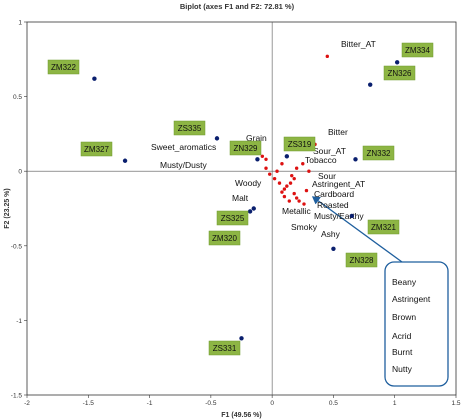 Image resolution: width=474 pixels, height=420 pixels. I want to click on variable-label: Grain, so click(256, 138).